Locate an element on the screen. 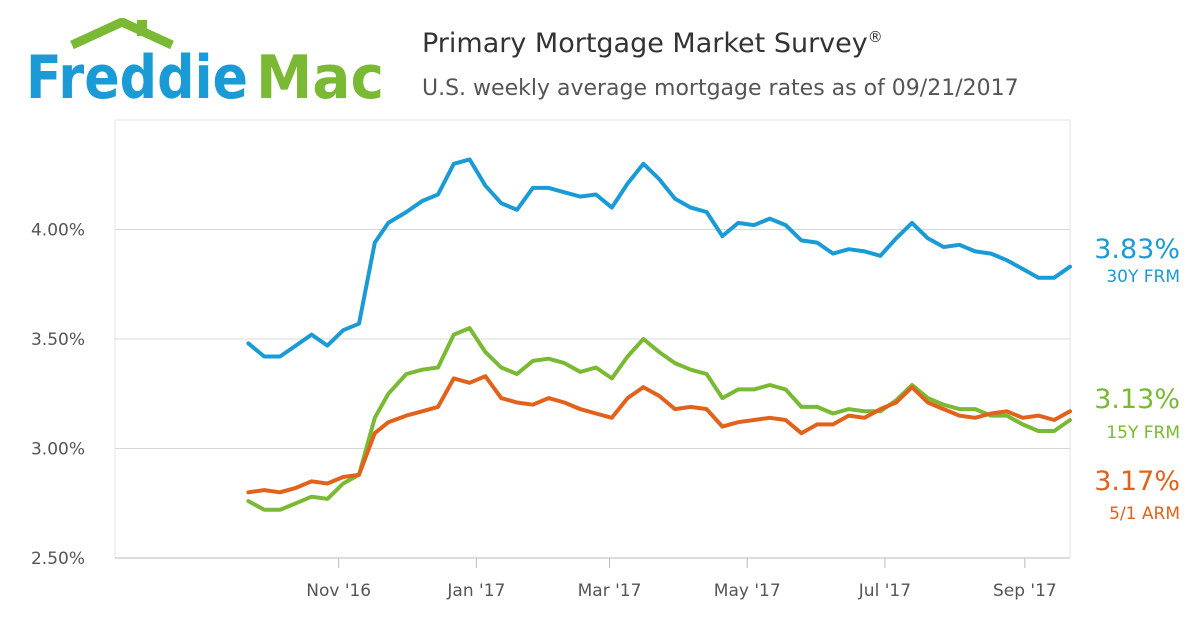  logo-roof-icon is located at coordinates (122, 34).